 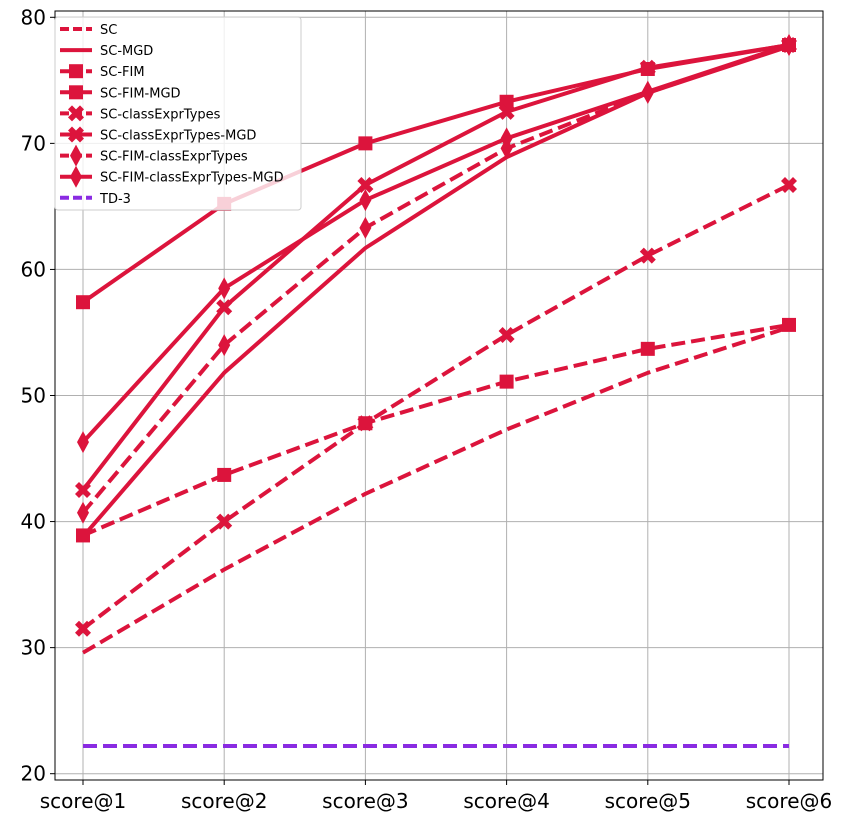 I want to click on legend-label: TD-3, so click(x=115, y=199).